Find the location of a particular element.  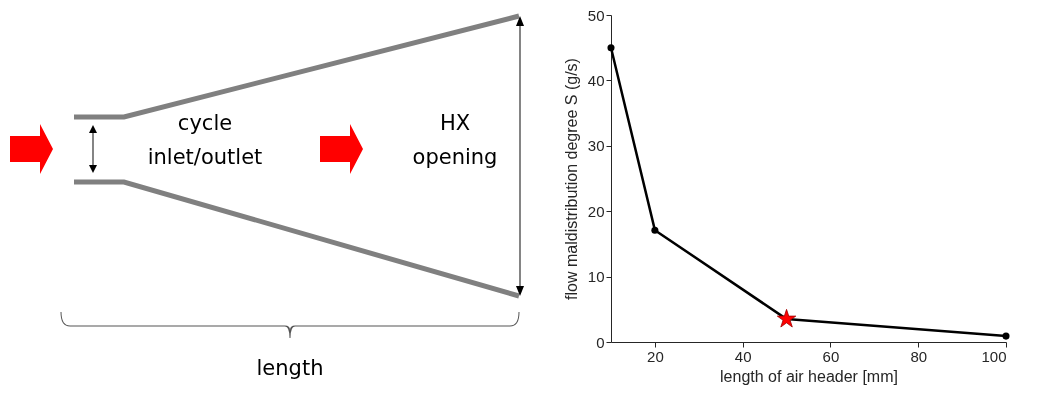

text: cycle inlet/outlet is located at coordinates (205, 140).